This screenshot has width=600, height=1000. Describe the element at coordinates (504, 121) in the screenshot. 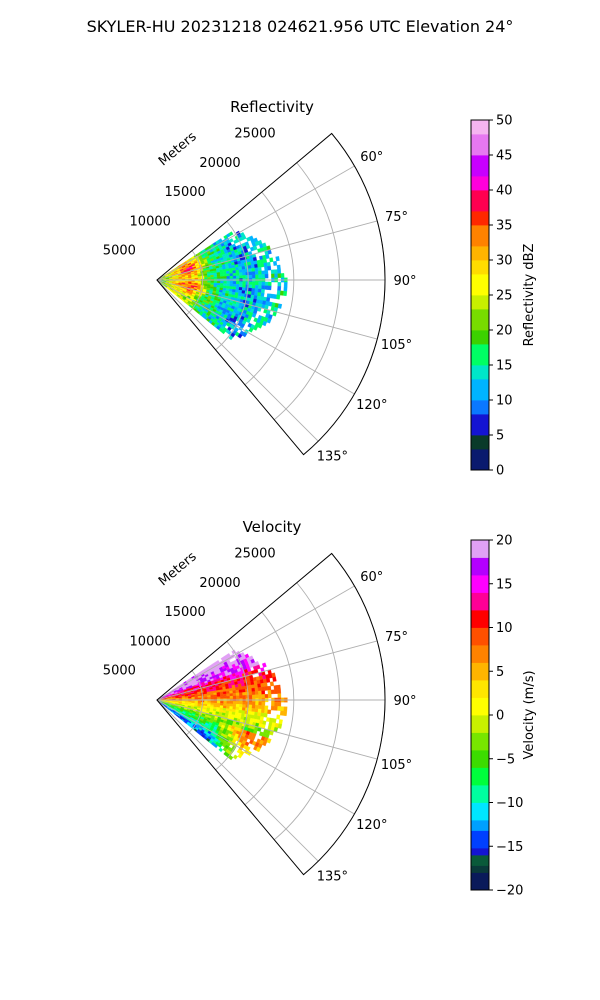

I see `colorbar-tick-label: 50` at that location.